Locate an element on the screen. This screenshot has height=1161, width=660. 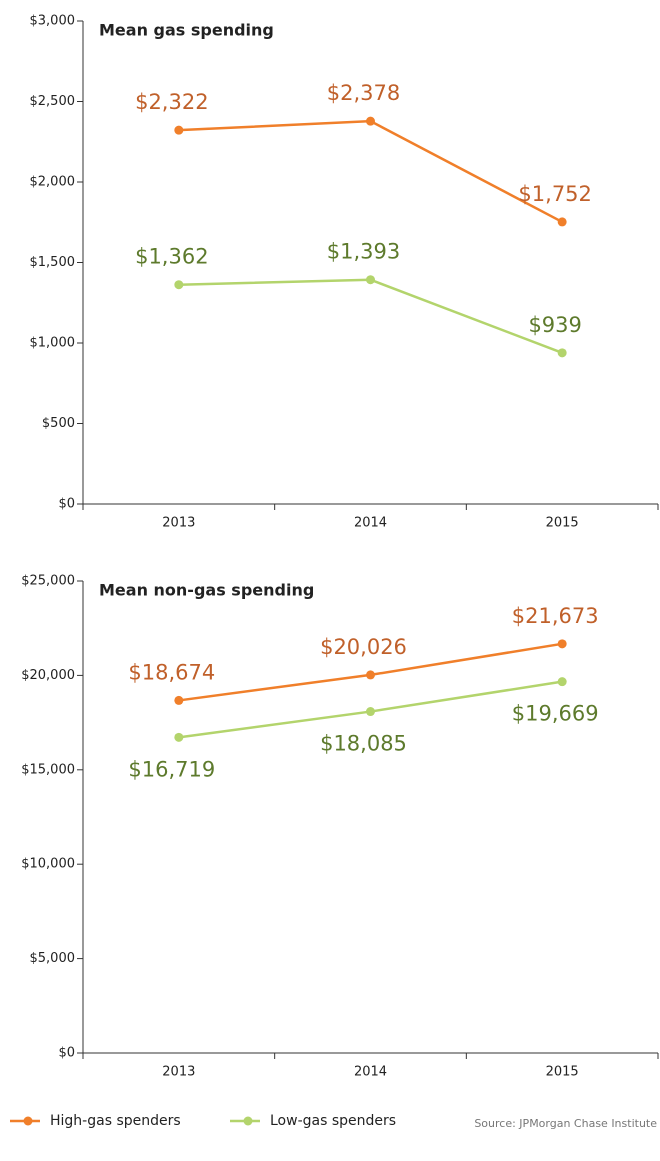
legend-label: High-gas spenders is located at coordinates (115, 1121).